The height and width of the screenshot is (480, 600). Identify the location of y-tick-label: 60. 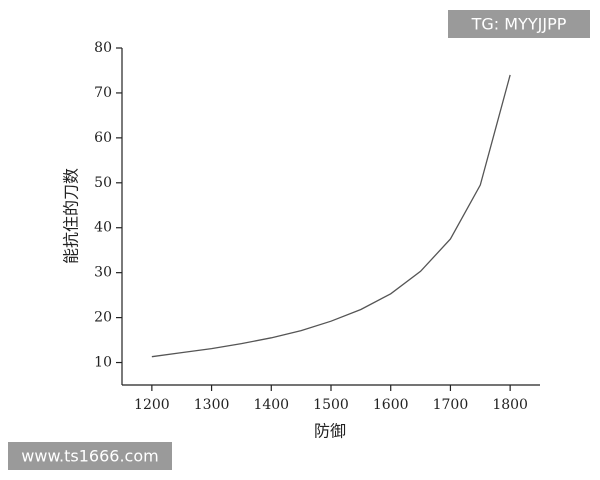
(103, 138).